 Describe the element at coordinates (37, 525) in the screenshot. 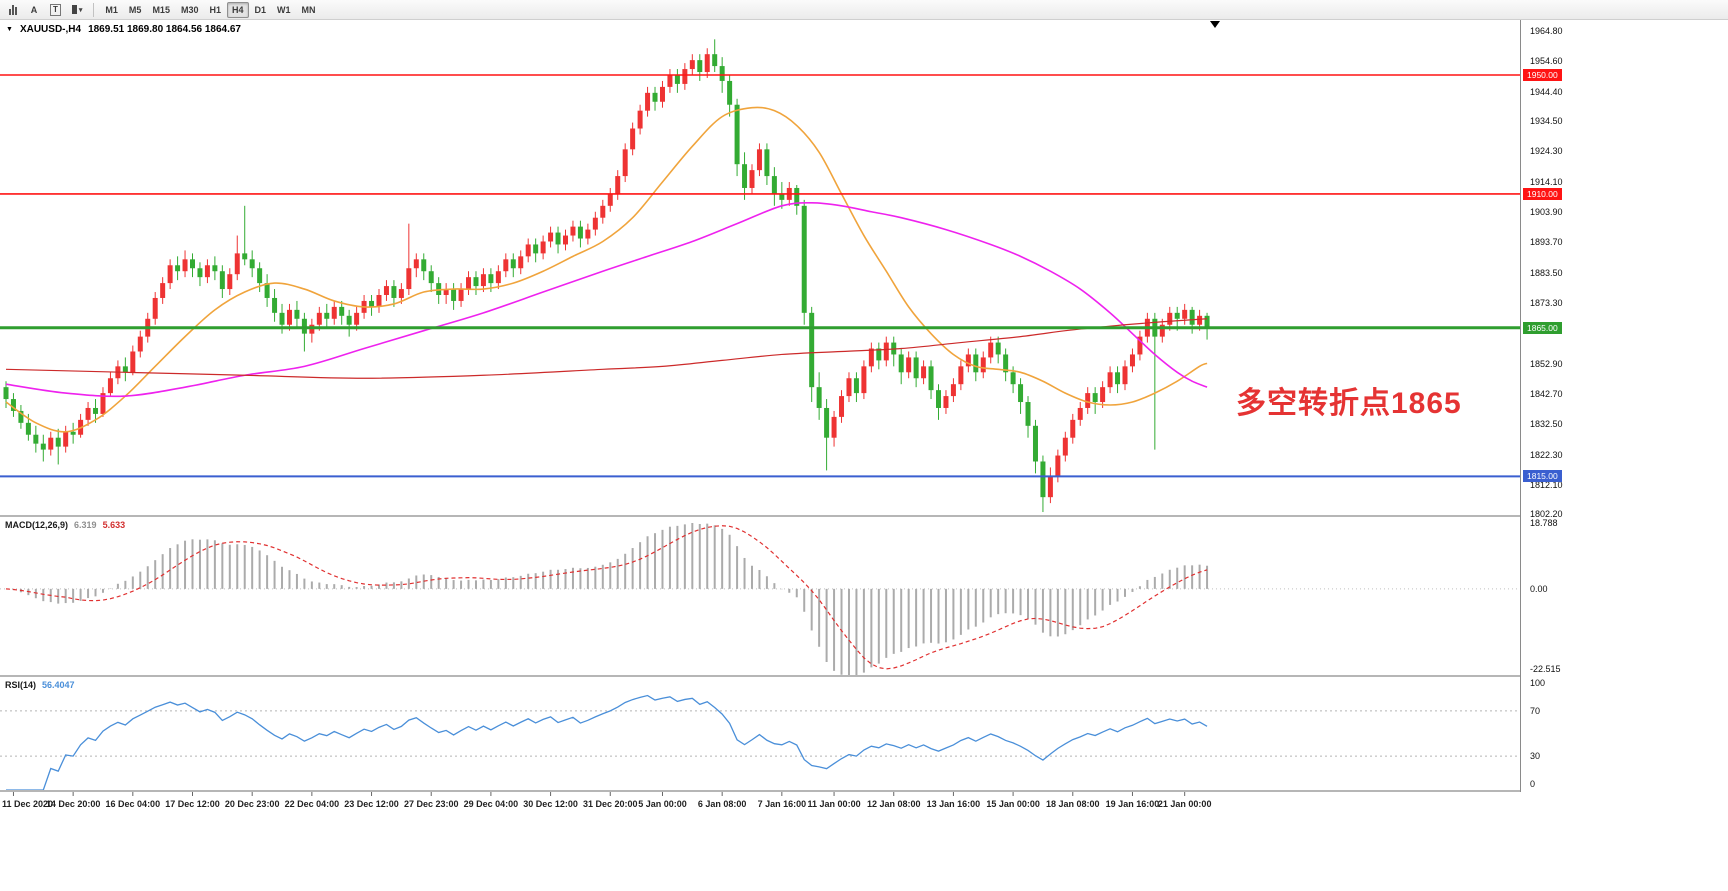

I see `macd-name: MACD(12,26,9)` at that location.